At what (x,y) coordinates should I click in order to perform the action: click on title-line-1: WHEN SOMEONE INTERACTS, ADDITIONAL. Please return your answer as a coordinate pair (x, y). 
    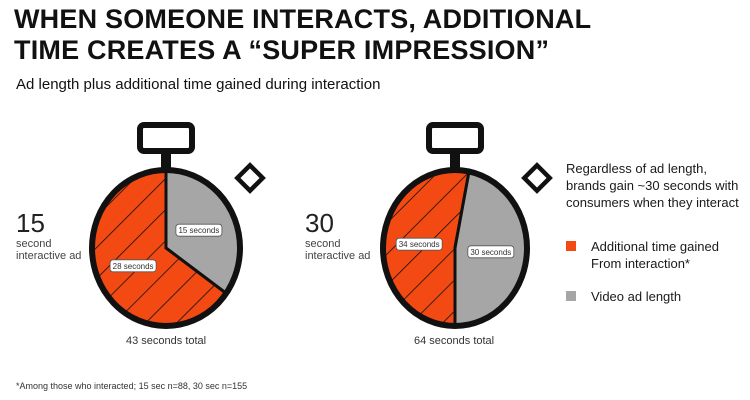
    Looking at the image, I should click on (303, 19).